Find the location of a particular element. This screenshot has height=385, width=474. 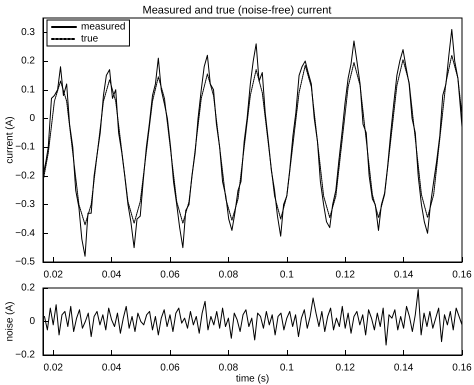

x-axis-title: time (s) is located at coordinates (253, 379).